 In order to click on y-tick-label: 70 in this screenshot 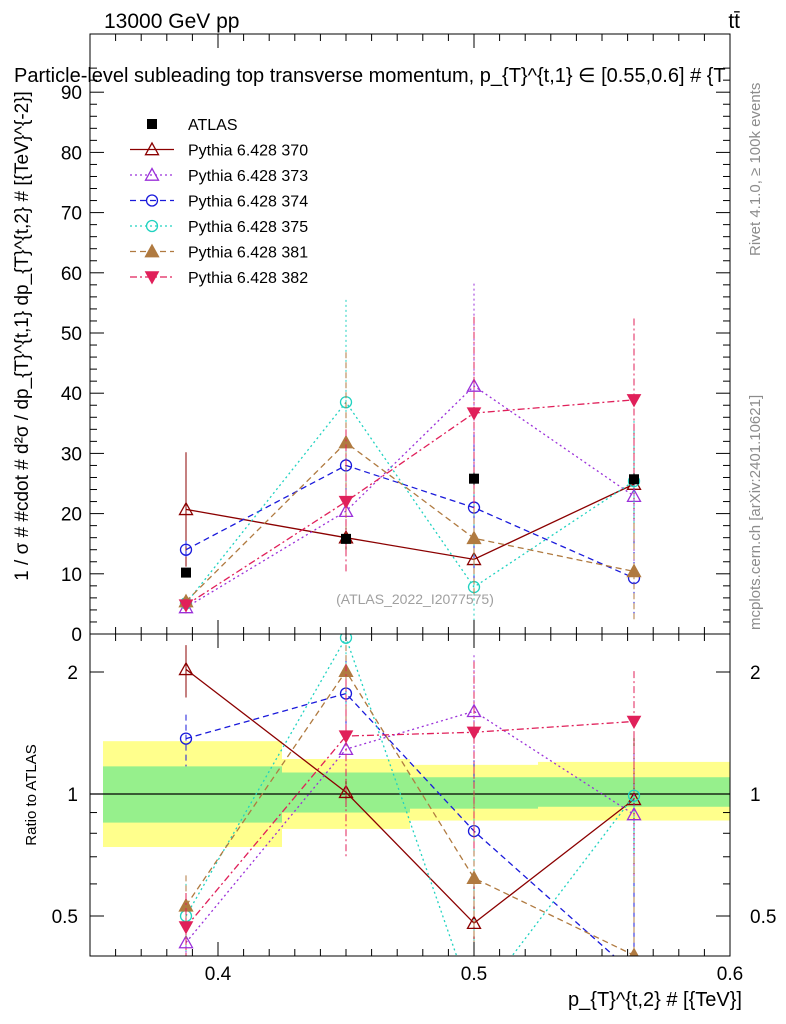, I will do `click(71, 214)`.